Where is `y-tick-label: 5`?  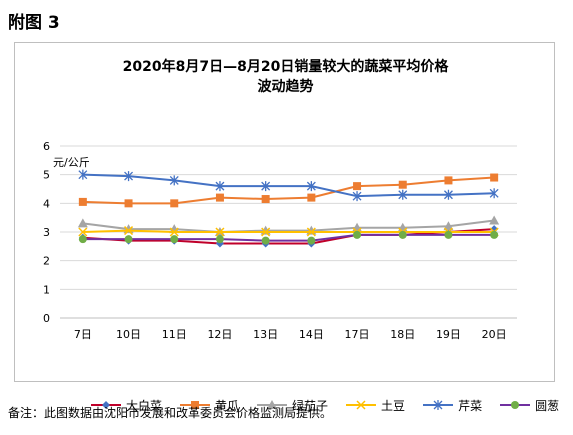 y-tick-label: 5 is located at coordinates (46, 175).